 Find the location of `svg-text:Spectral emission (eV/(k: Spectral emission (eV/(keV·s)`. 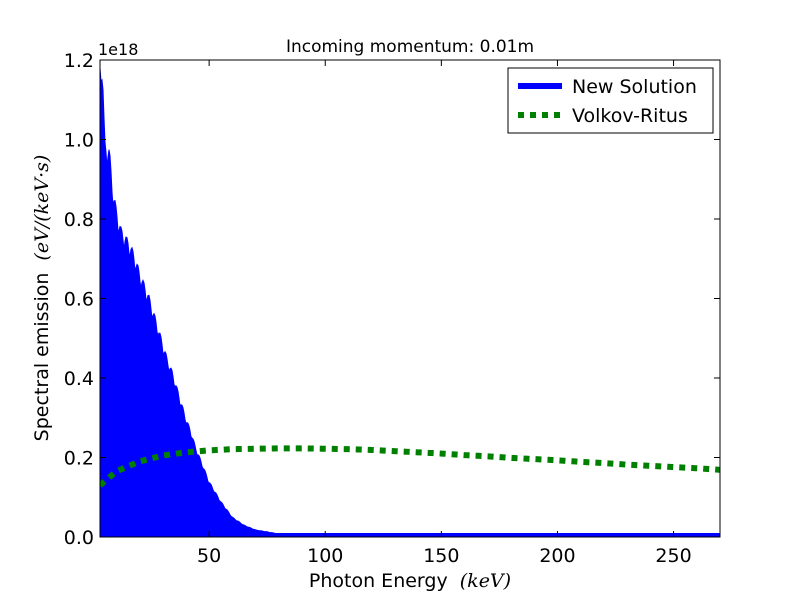

svg-text:Spectral emission (eV/(k: Spectral emission (eV/(keV·s) is located at coordinates (42, 298).